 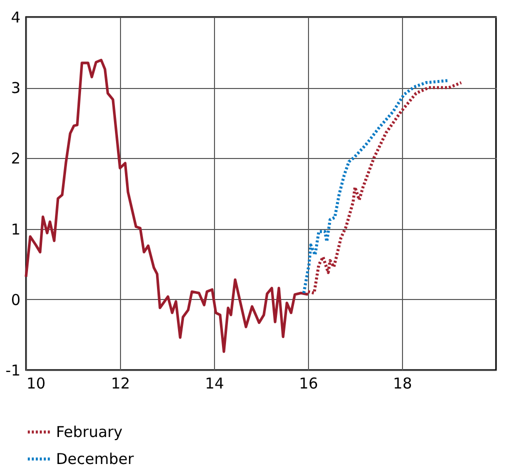 I want to click on y-tick-label: 3, so click(x=15, y=88).